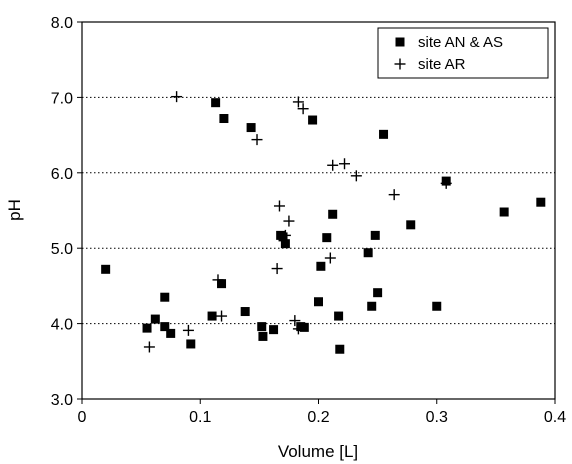  Describe the element at coordinates (318, 451) in the screenshot. I see `x-axis-label: Volume [L]` at that location.